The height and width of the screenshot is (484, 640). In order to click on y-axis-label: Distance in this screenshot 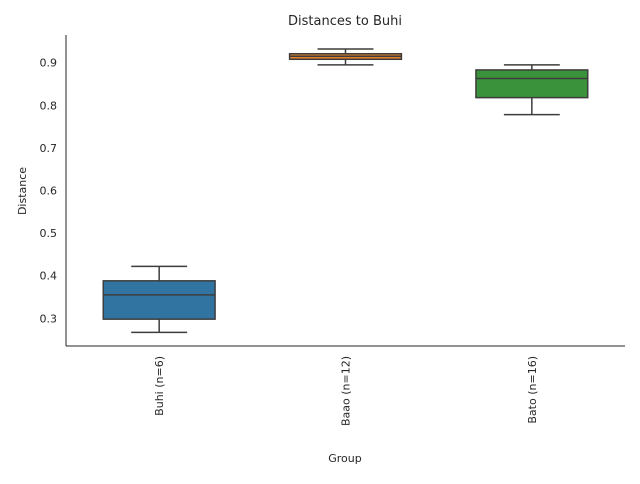, I will do `click(22, 191)`.